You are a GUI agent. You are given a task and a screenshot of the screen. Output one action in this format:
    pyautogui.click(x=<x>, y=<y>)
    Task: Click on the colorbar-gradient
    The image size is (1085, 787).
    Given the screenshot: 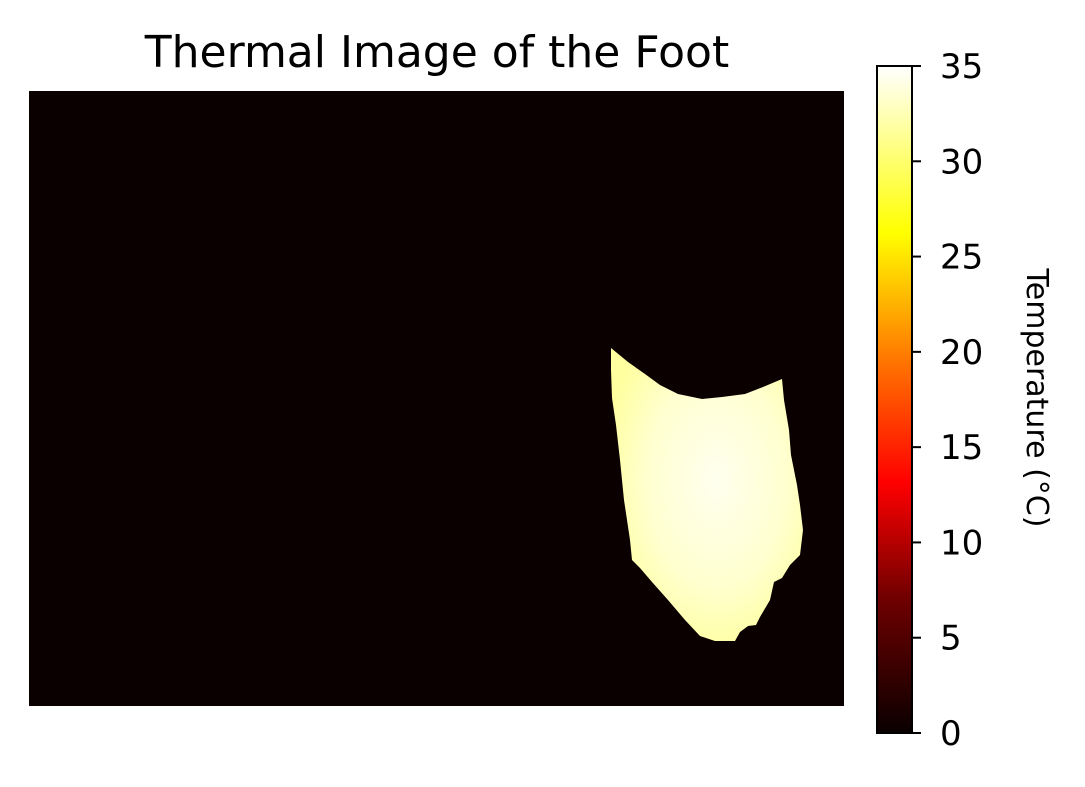 What is the action you would take?
    pyautogui.click(x=894, y=399)
    